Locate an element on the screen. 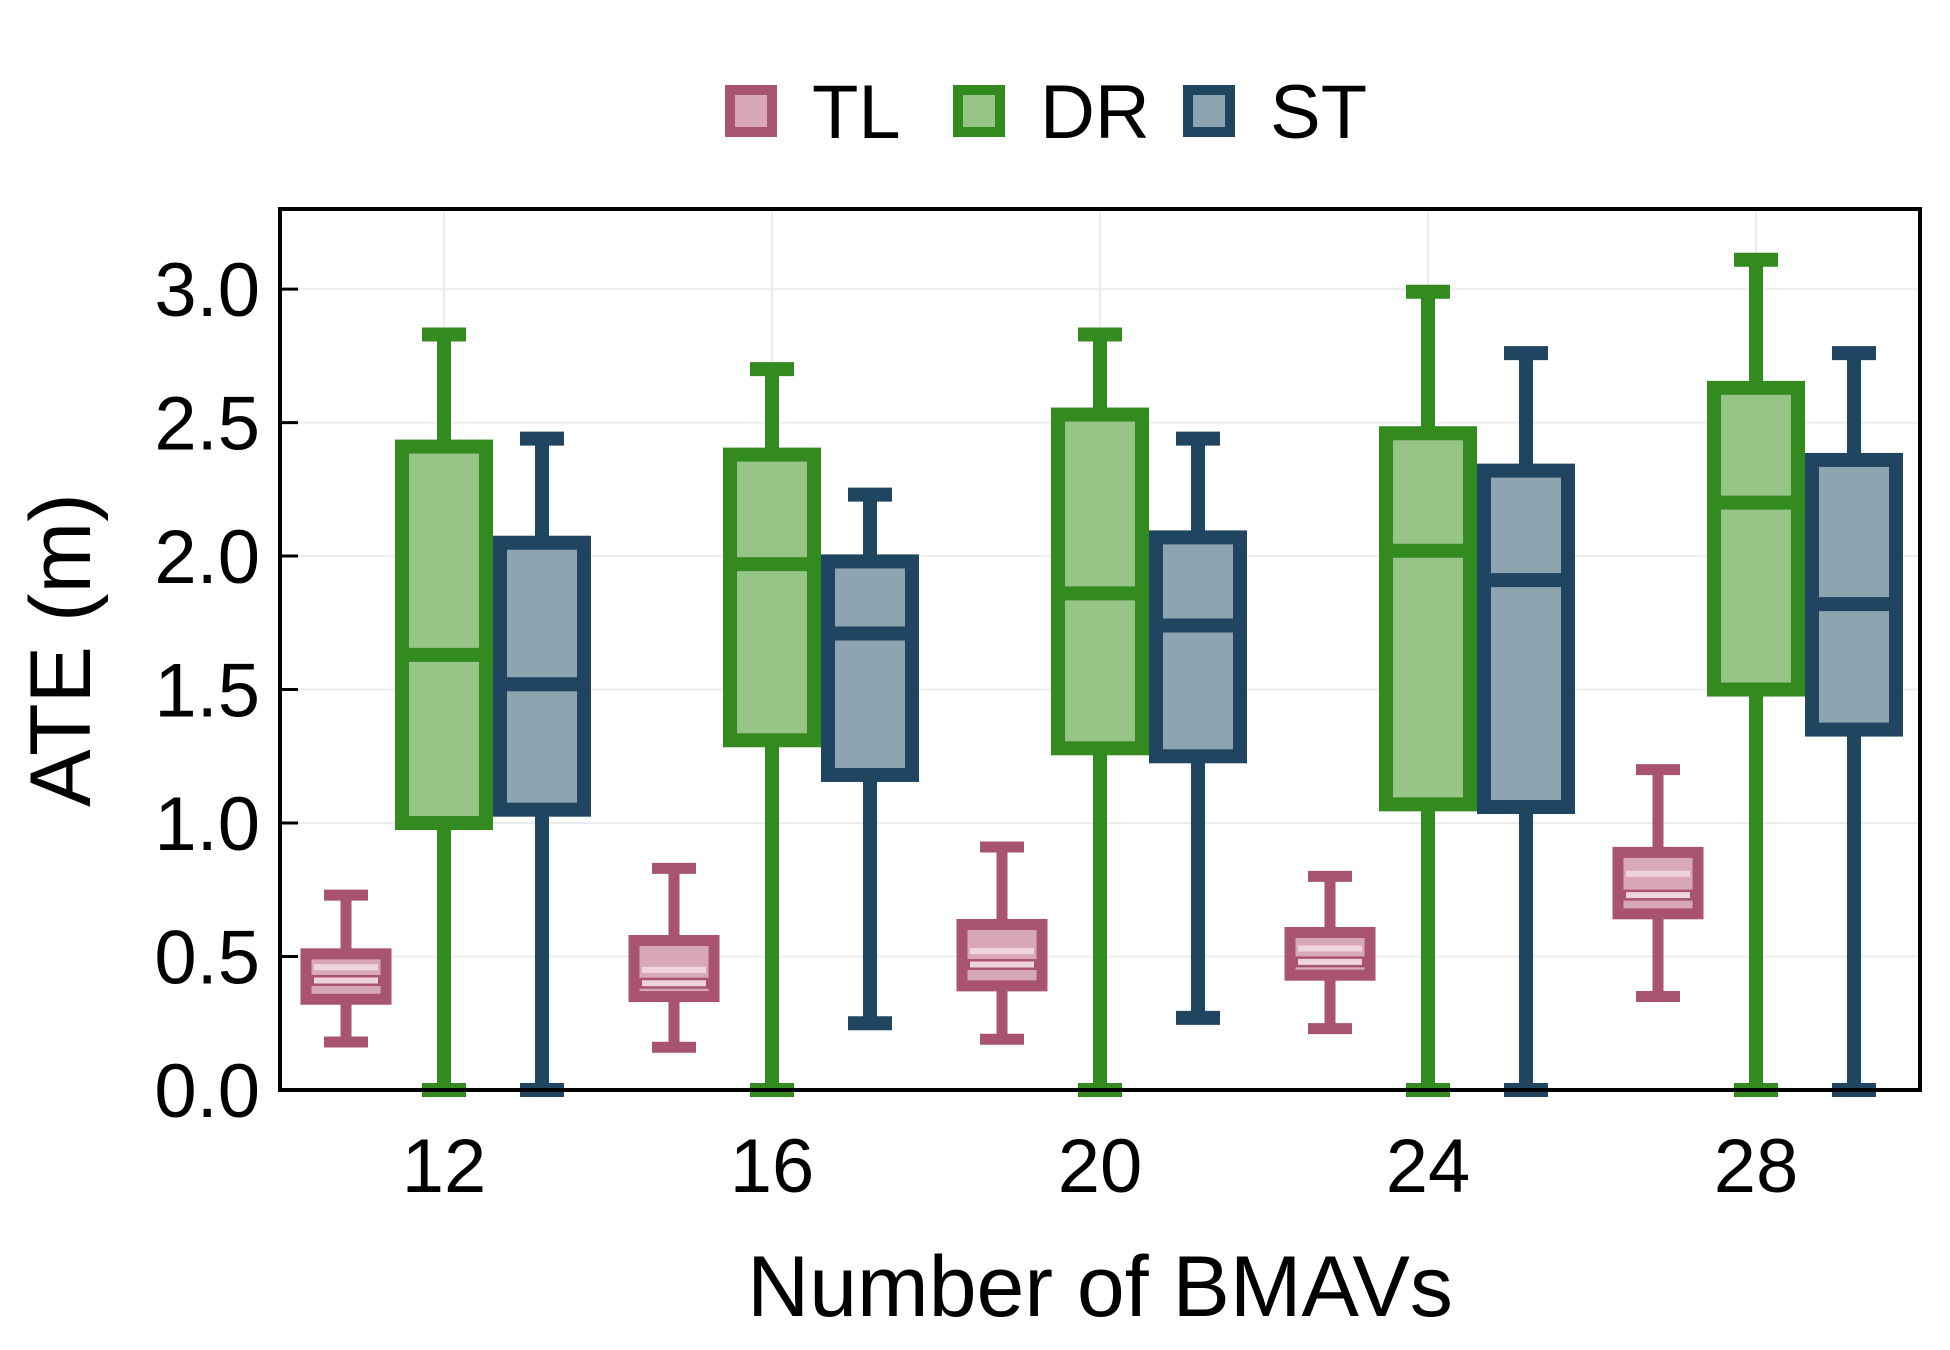 This screenshot has height=1350, width=1950. legend-item-DR: DR is located at coordinates (1051, 112).